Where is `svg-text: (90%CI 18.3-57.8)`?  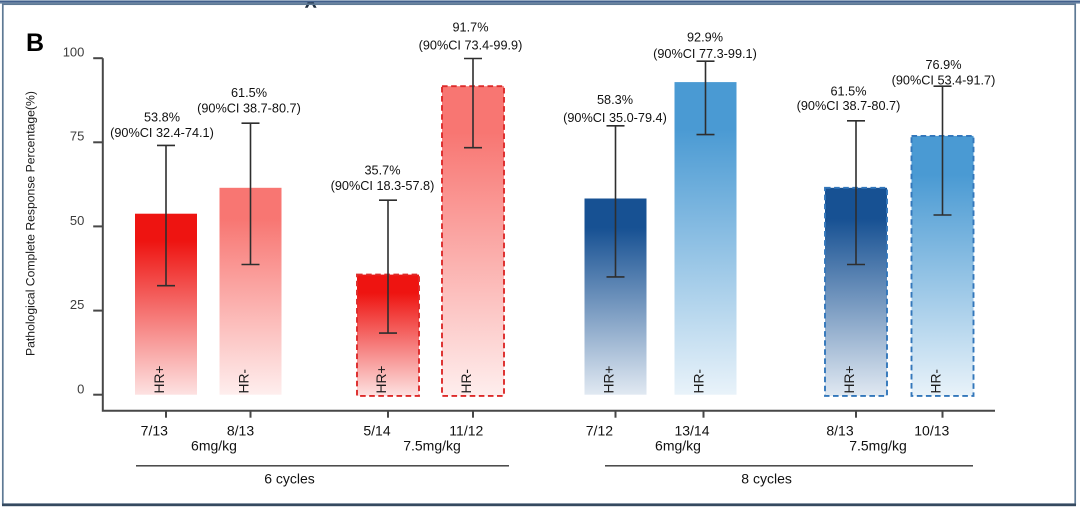
svg-text: (90%CI 18.3-57.8) is located at coordinates (383, 186).